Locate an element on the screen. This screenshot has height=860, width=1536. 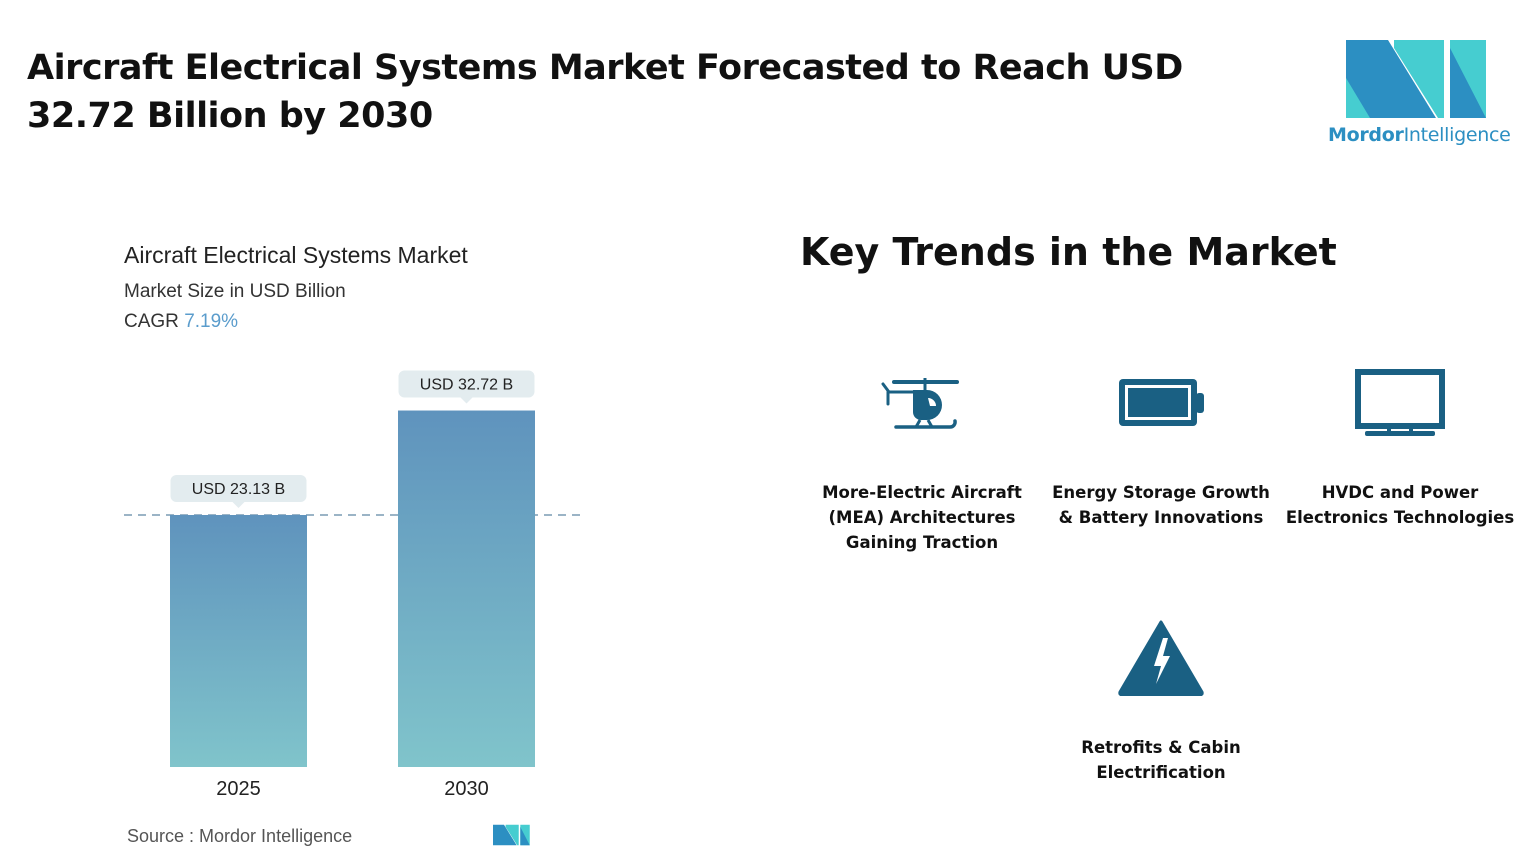
data-label: USD 23.13 B is located at coordinates (238, 489).